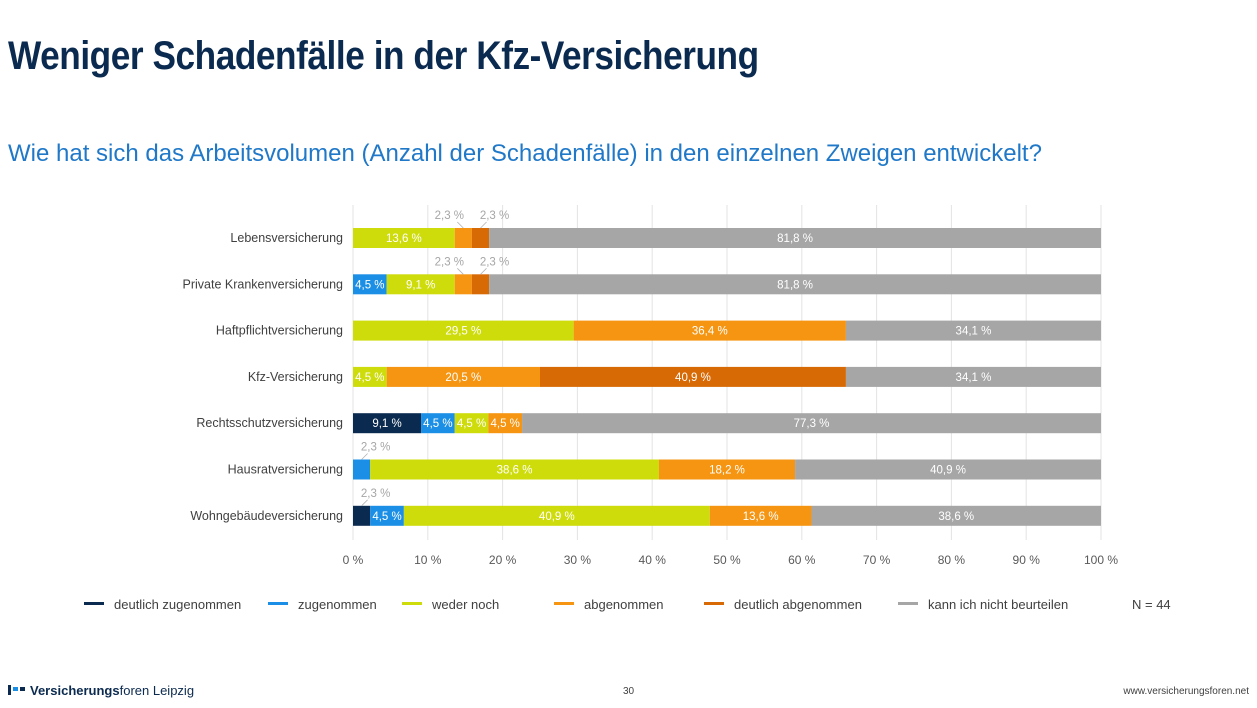 The image size is (1257, 708). What do you see at coordinates (295, 377) in the screenshot?
I see `category-label: Kfz-Versicherung` at bounding box center [295, 377].